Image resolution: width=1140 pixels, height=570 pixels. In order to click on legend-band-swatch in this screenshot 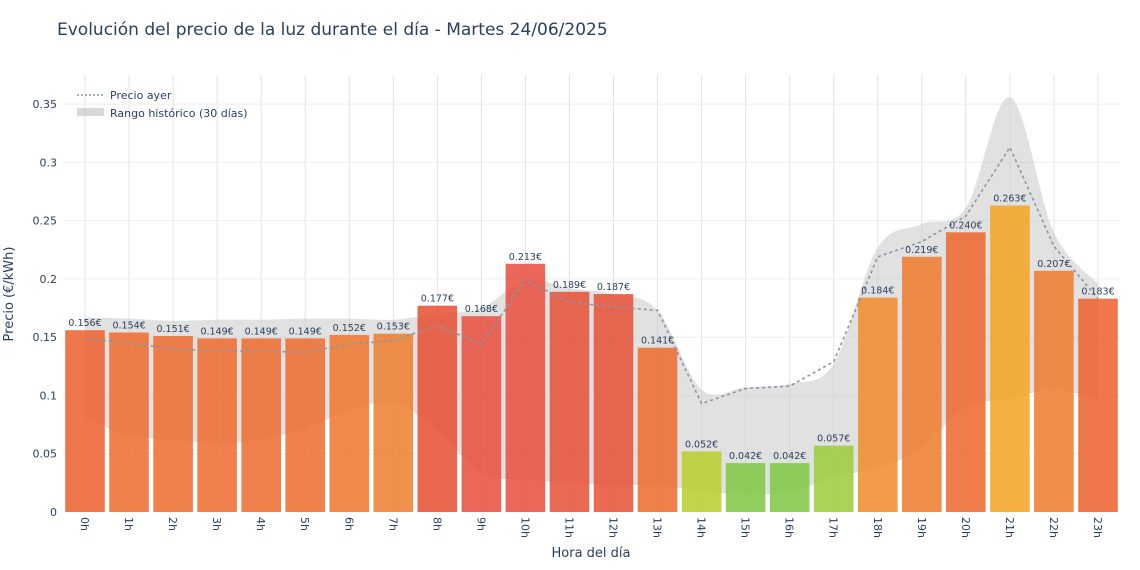, I will do `click(90, 112)`.